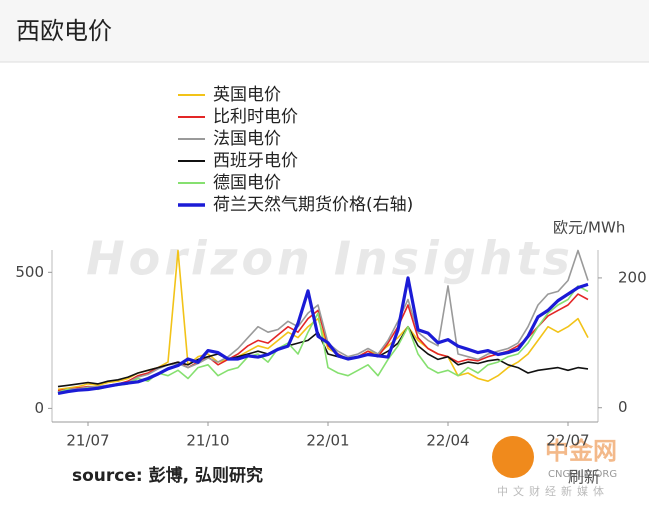 Image resolution: width=649 pixels, height=506 pixels. Describe the element at coordinates (589, 228) in the screenshot. I see `unit-label: 欧元/MWh` at that location.